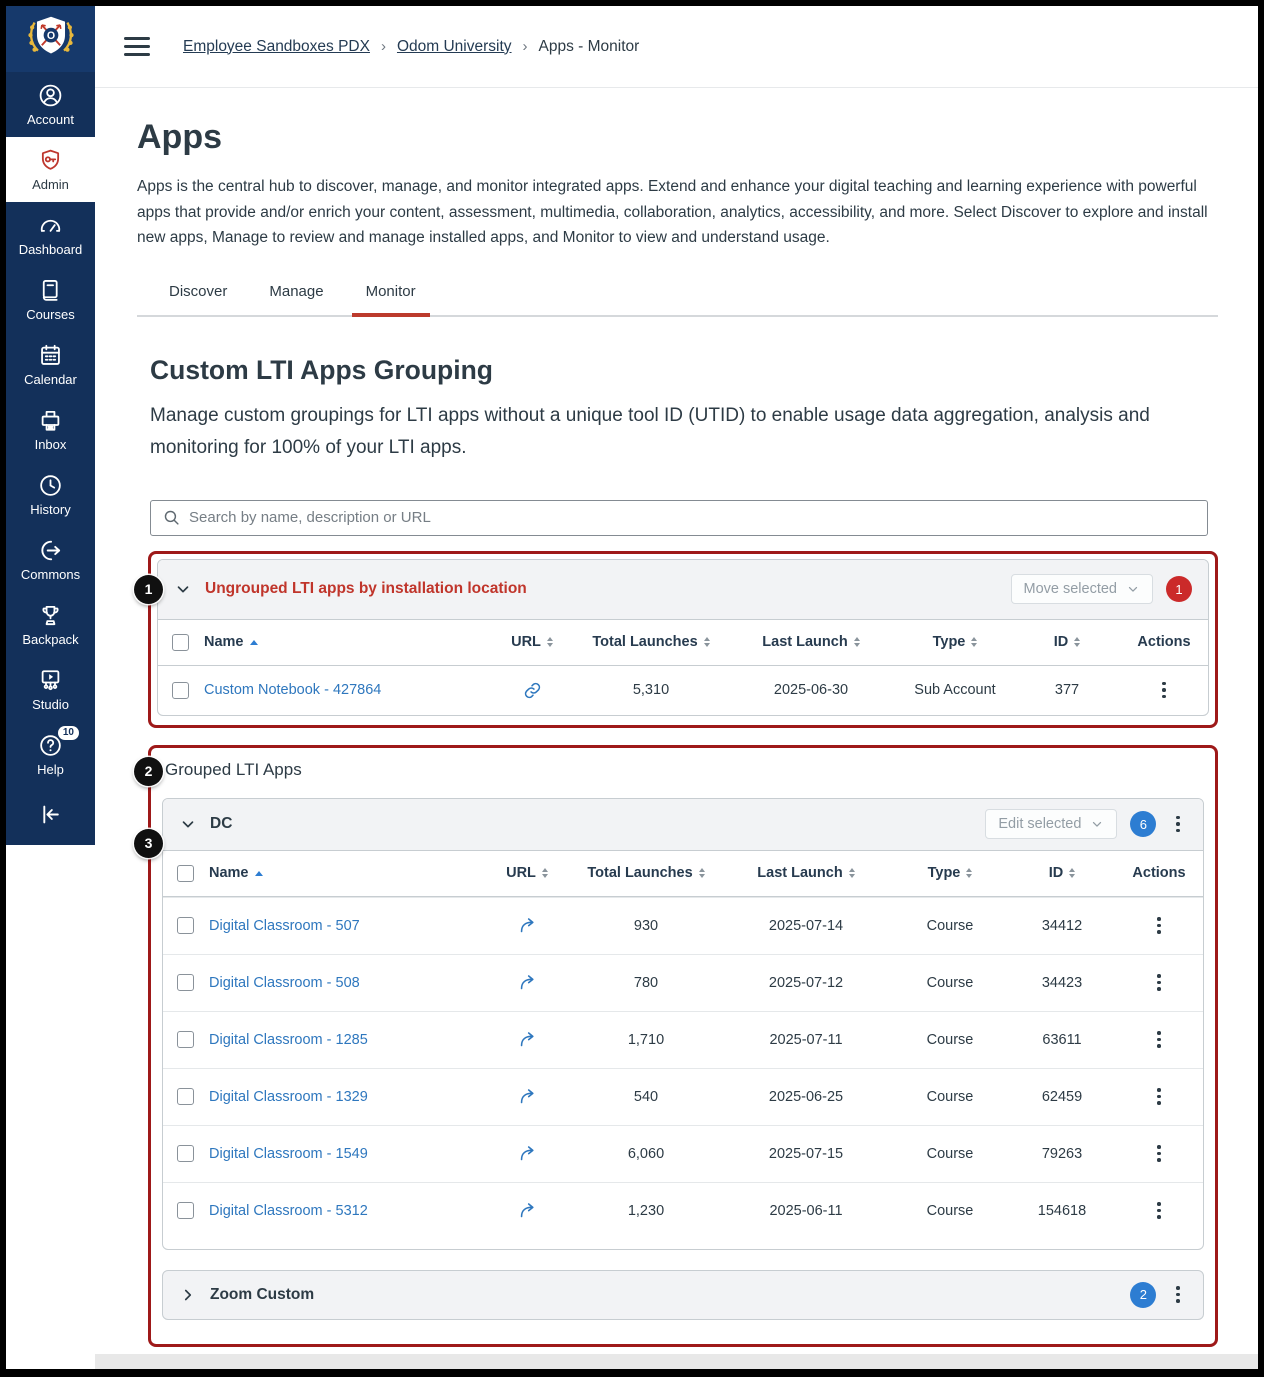  I want to click on sidebar-item-dashboard: Dashboard, so click(50, 234).